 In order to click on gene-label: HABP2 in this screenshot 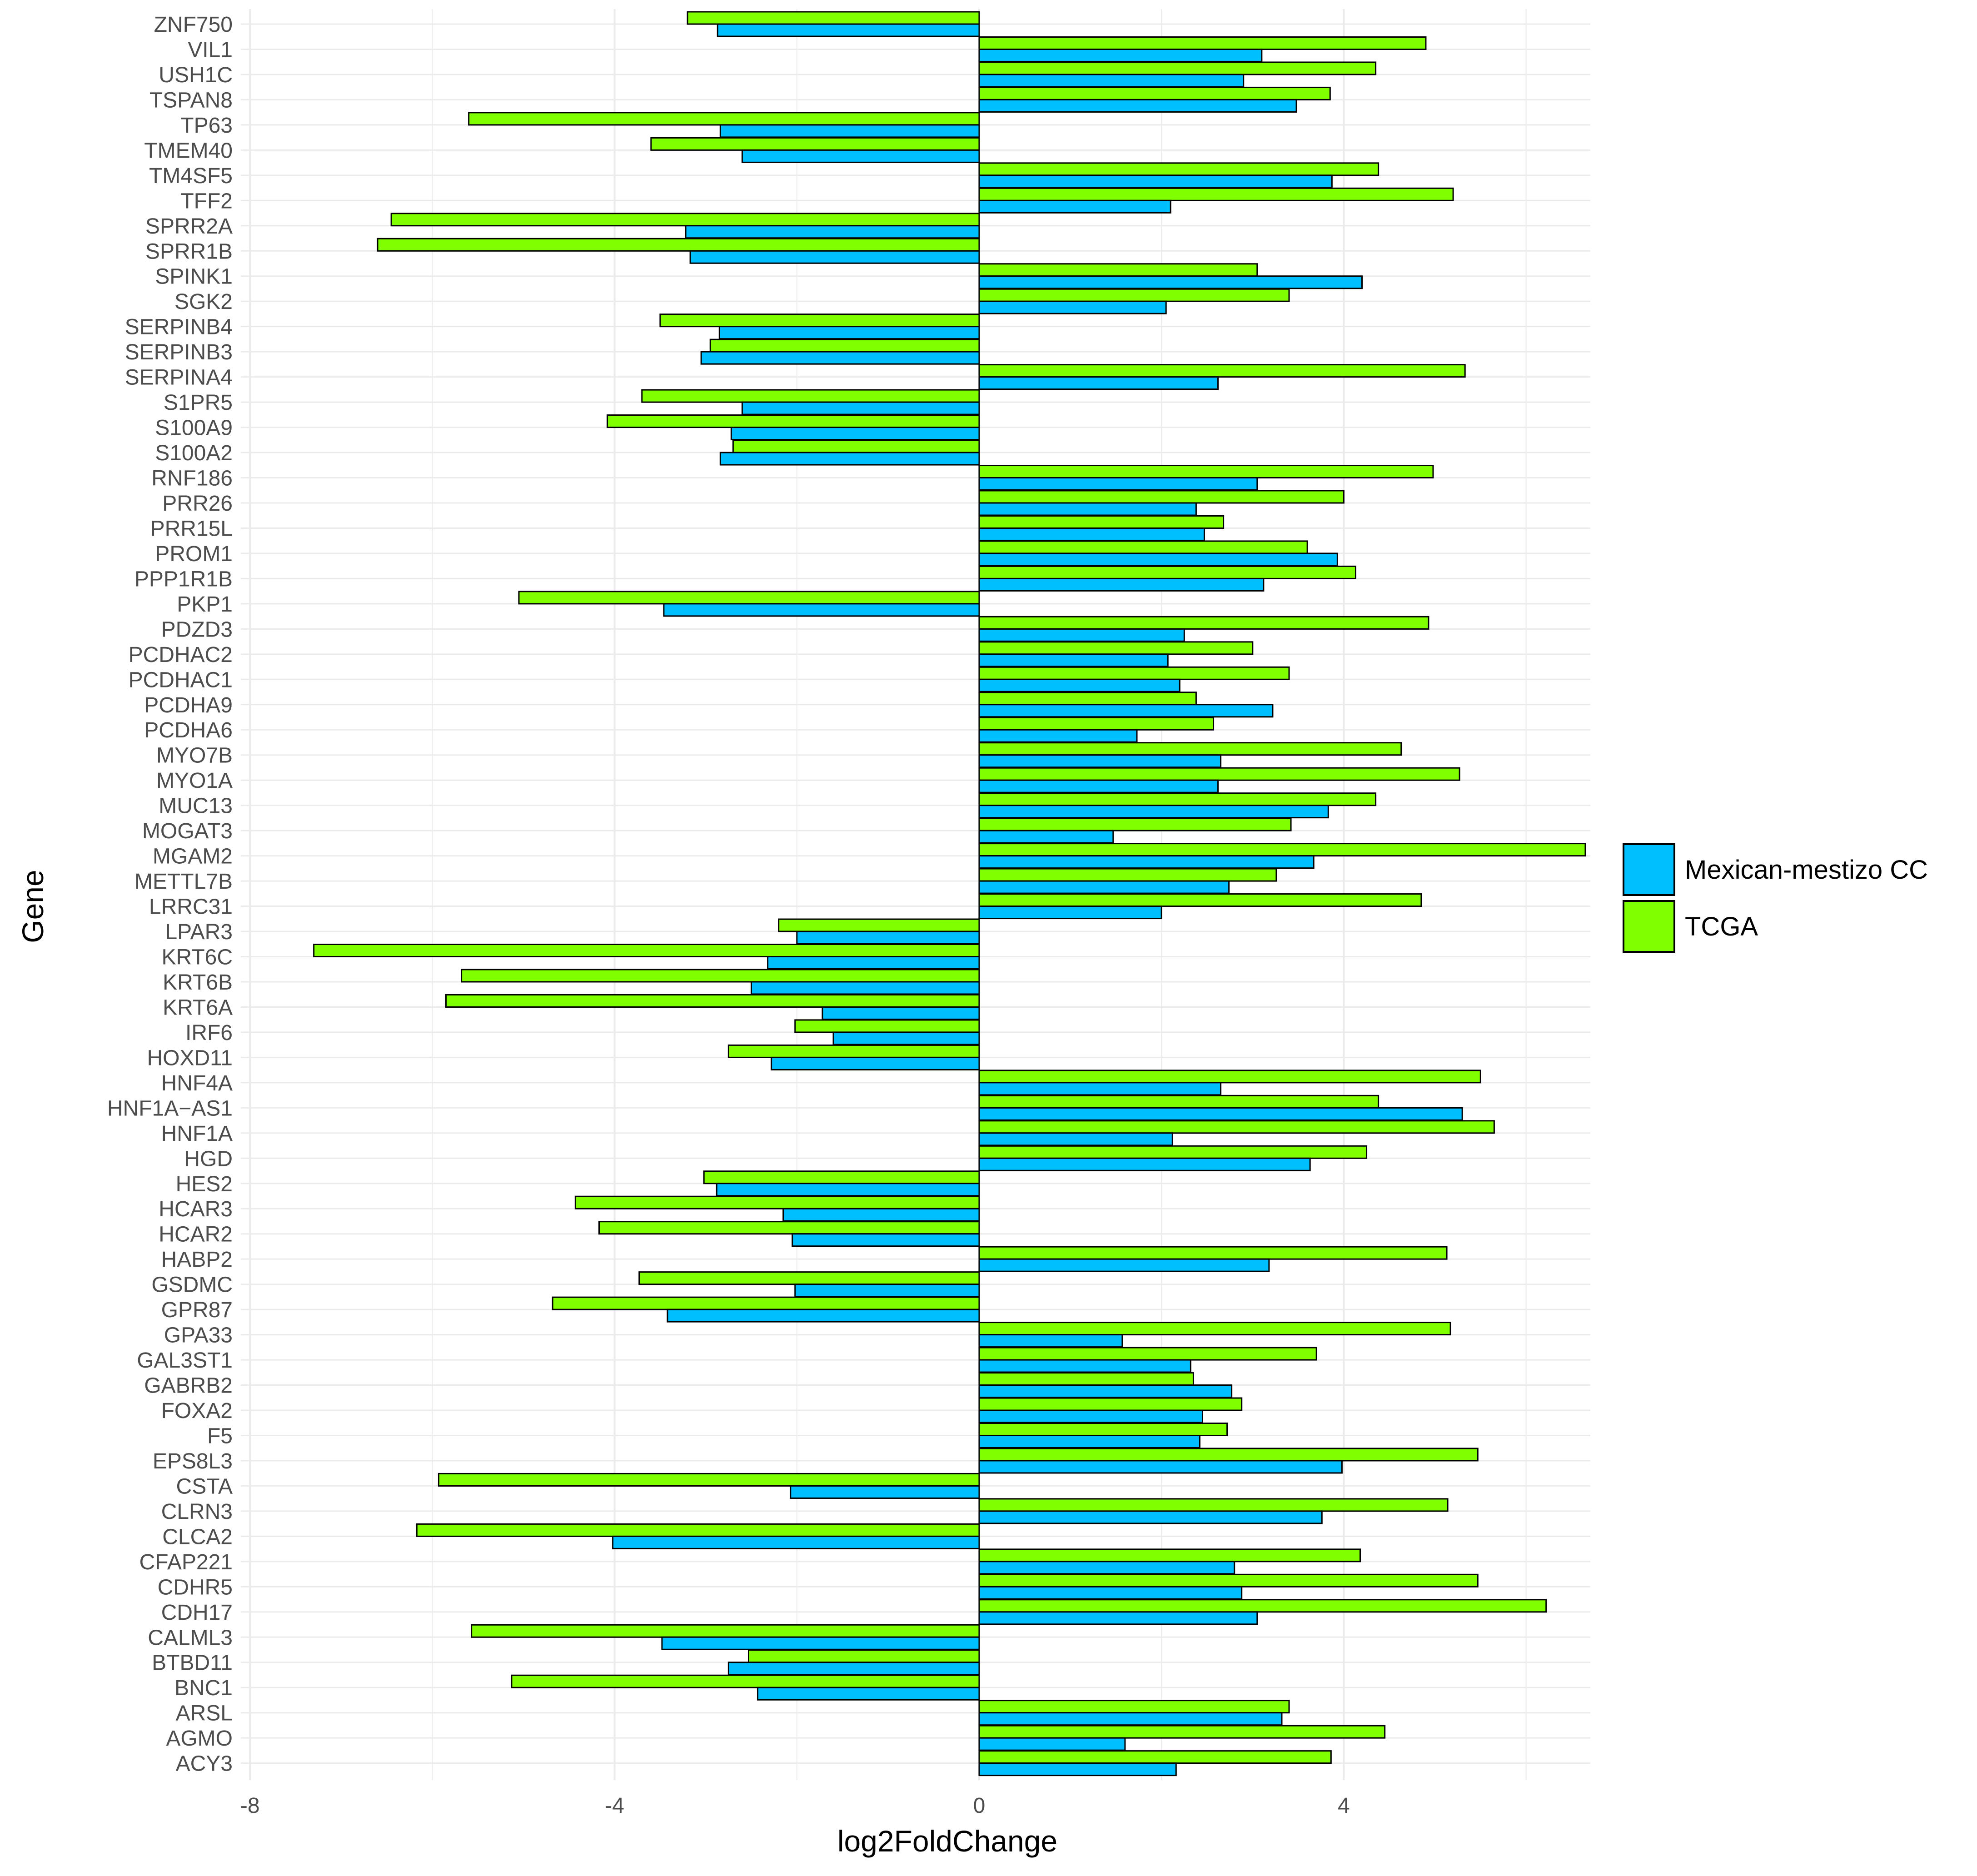, I will do `click(197, 1260)`.